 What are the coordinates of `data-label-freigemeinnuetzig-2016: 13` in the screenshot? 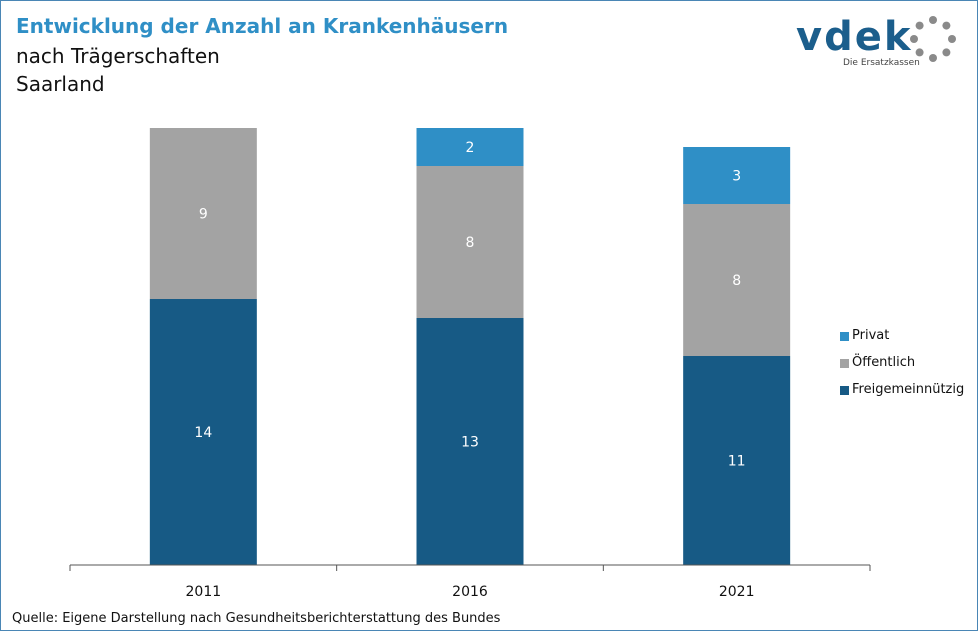 It's located at (470, 443).